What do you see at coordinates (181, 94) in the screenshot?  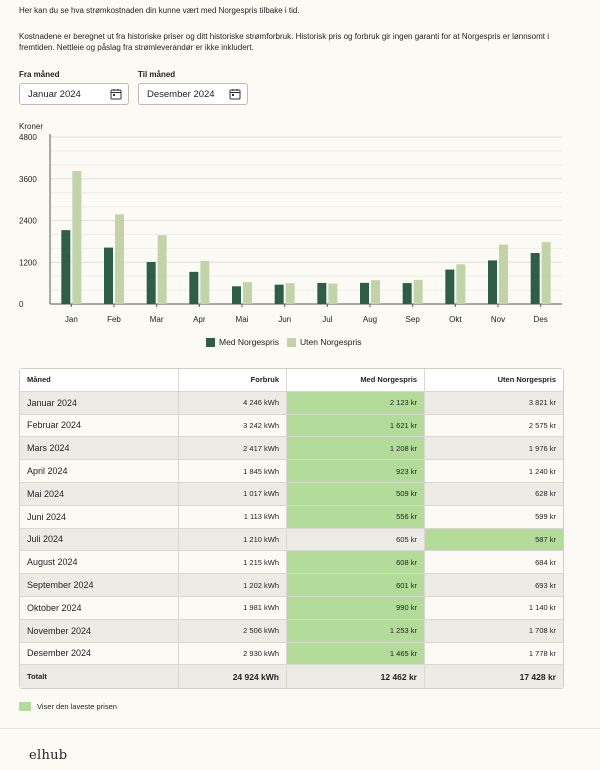 I see `to-month-value: Desember 2024` at bounding box center [181, 94].